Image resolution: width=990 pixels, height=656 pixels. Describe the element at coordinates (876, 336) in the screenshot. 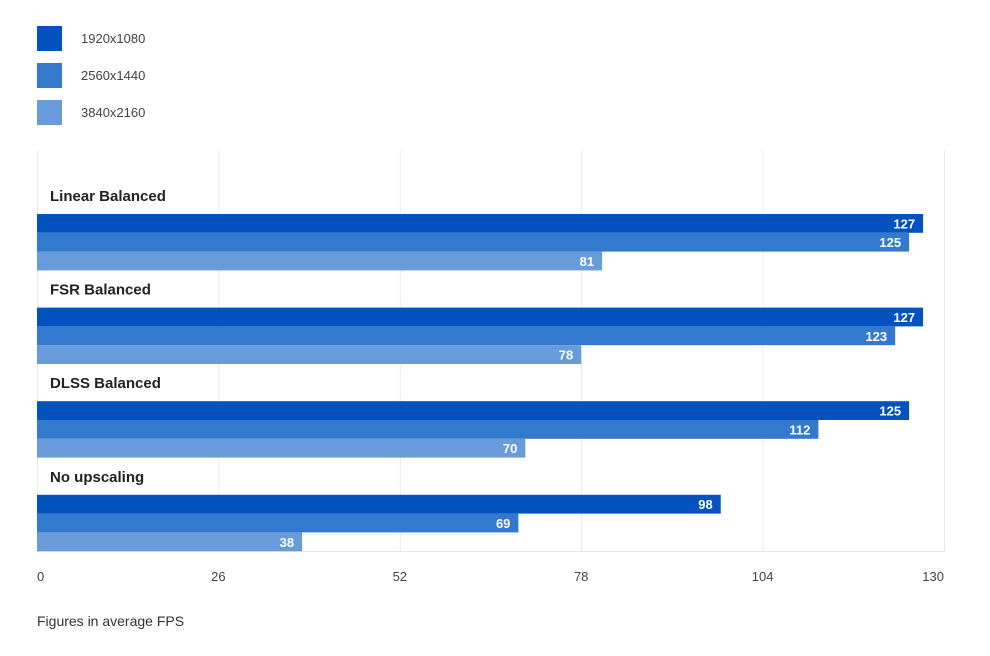

I see `bar-value-label: 123` at that location.